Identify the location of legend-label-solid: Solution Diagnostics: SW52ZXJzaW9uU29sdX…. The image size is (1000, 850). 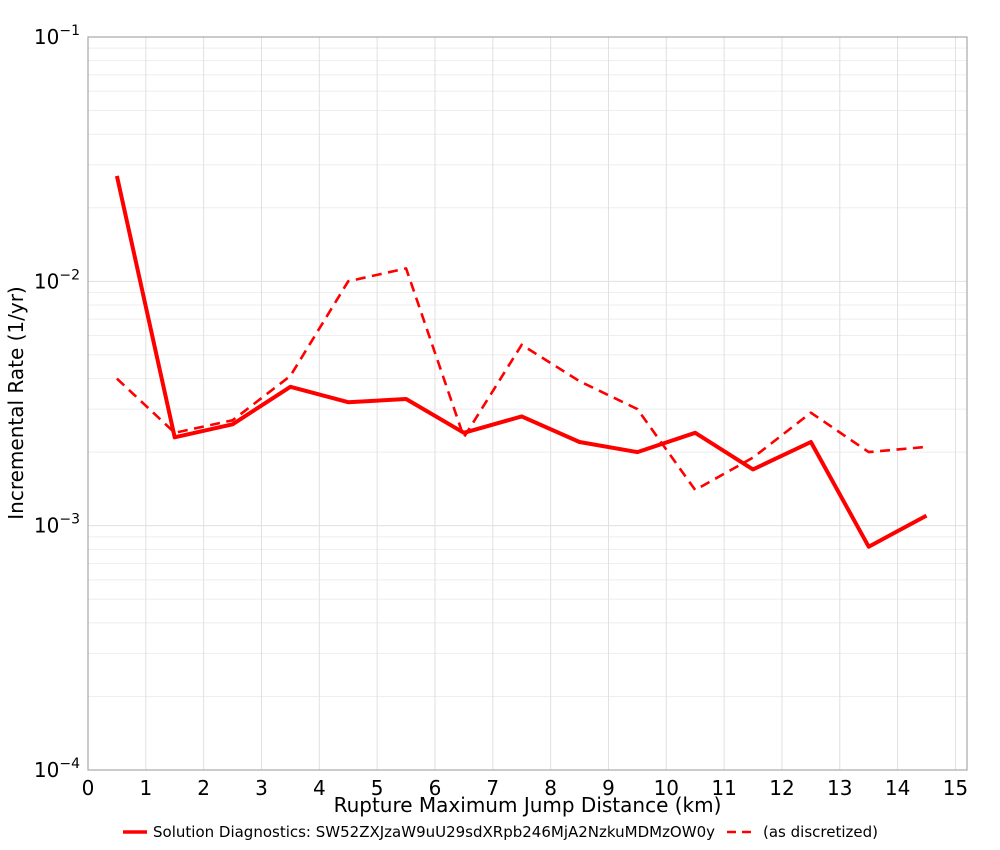
(434, 832).